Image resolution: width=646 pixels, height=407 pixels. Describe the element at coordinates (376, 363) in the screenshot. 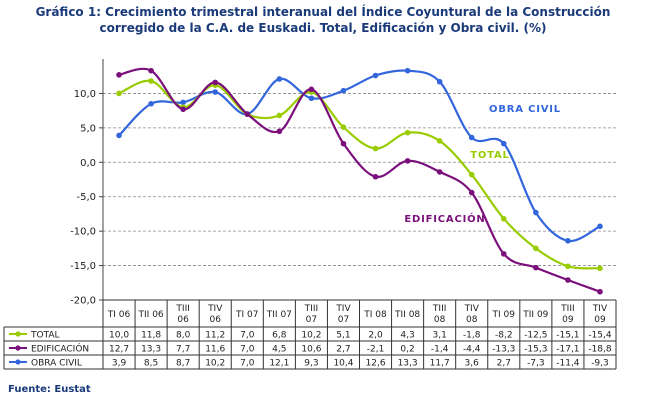

I see `data-label-obra-civil-8: 12,6` at that location.